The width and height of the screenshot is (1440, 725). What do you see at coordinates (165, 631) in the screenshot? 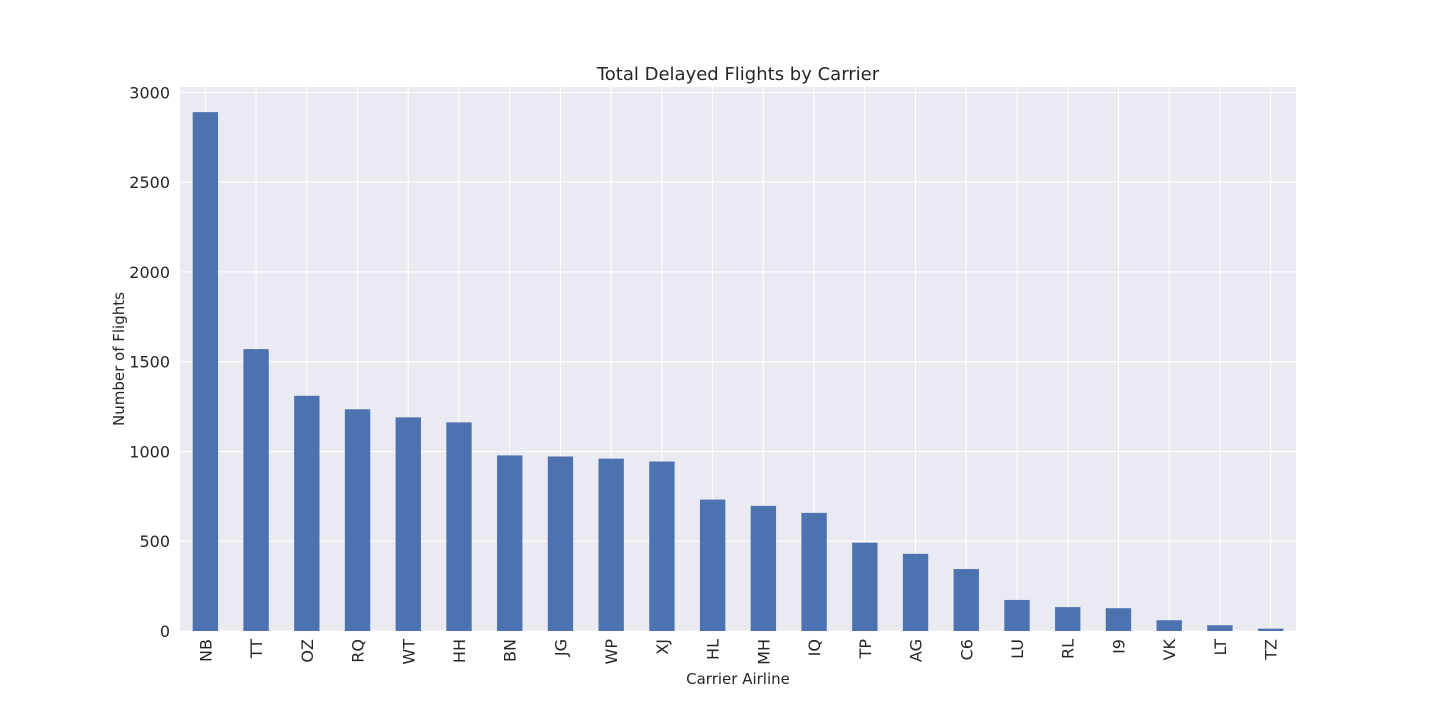
I see `y-tick-label: 0` at bounding box center [165, 631].